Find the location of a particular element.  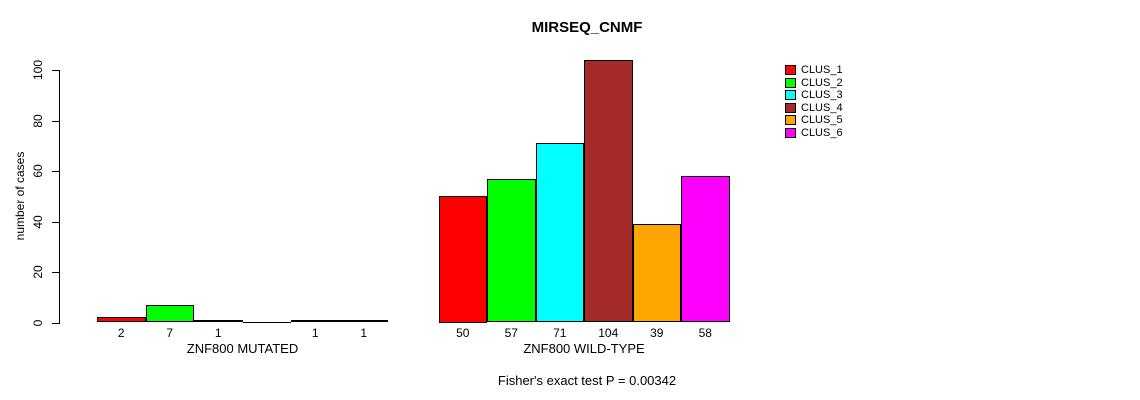

legend-item-clus_4: CLUS_4 is located at coordinates (814, 108).